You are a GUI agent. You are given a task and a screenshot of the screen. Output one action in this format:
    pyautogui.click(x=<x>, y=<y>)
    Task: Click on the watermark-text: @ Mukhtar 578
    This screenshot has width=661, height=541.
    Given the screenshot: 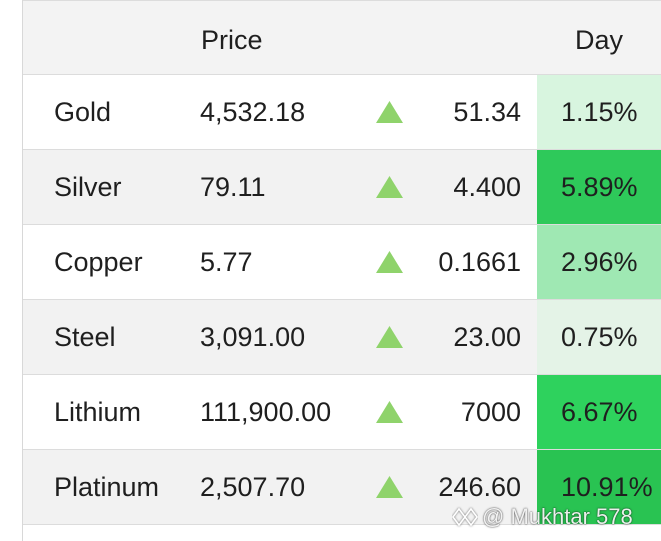 What is the action you would take?
    pyautogui.click(x=557, y=516)
    